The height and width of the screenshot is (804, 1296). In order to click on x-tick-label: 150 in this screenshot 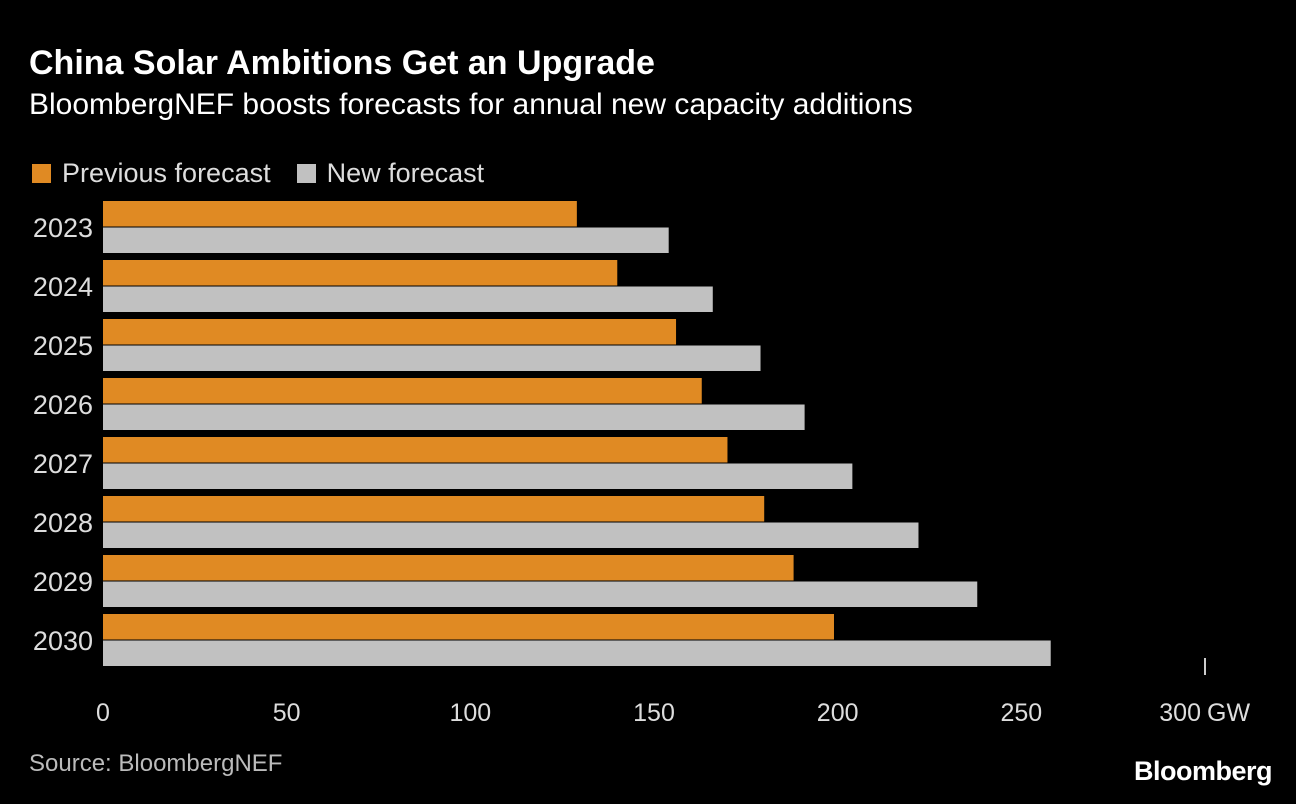, I will do `click(654, 713)`.